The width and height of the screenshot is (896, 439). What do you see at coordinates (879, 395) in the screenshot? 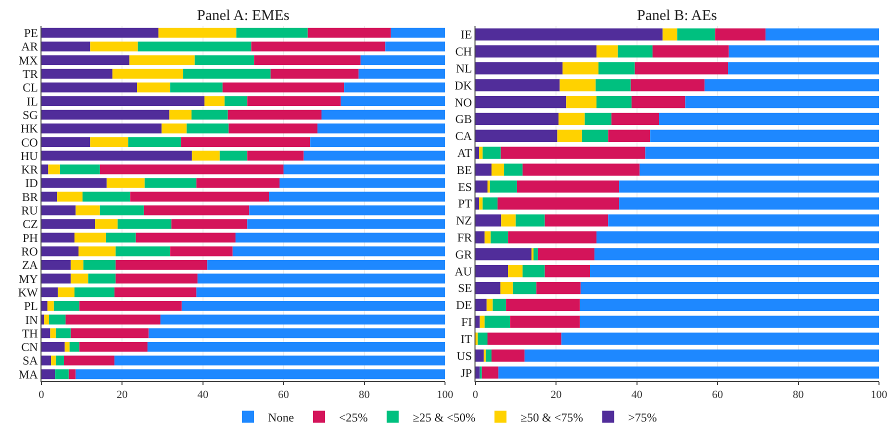
I see `x-tick-label: 100` at bounding box center [879, 395].